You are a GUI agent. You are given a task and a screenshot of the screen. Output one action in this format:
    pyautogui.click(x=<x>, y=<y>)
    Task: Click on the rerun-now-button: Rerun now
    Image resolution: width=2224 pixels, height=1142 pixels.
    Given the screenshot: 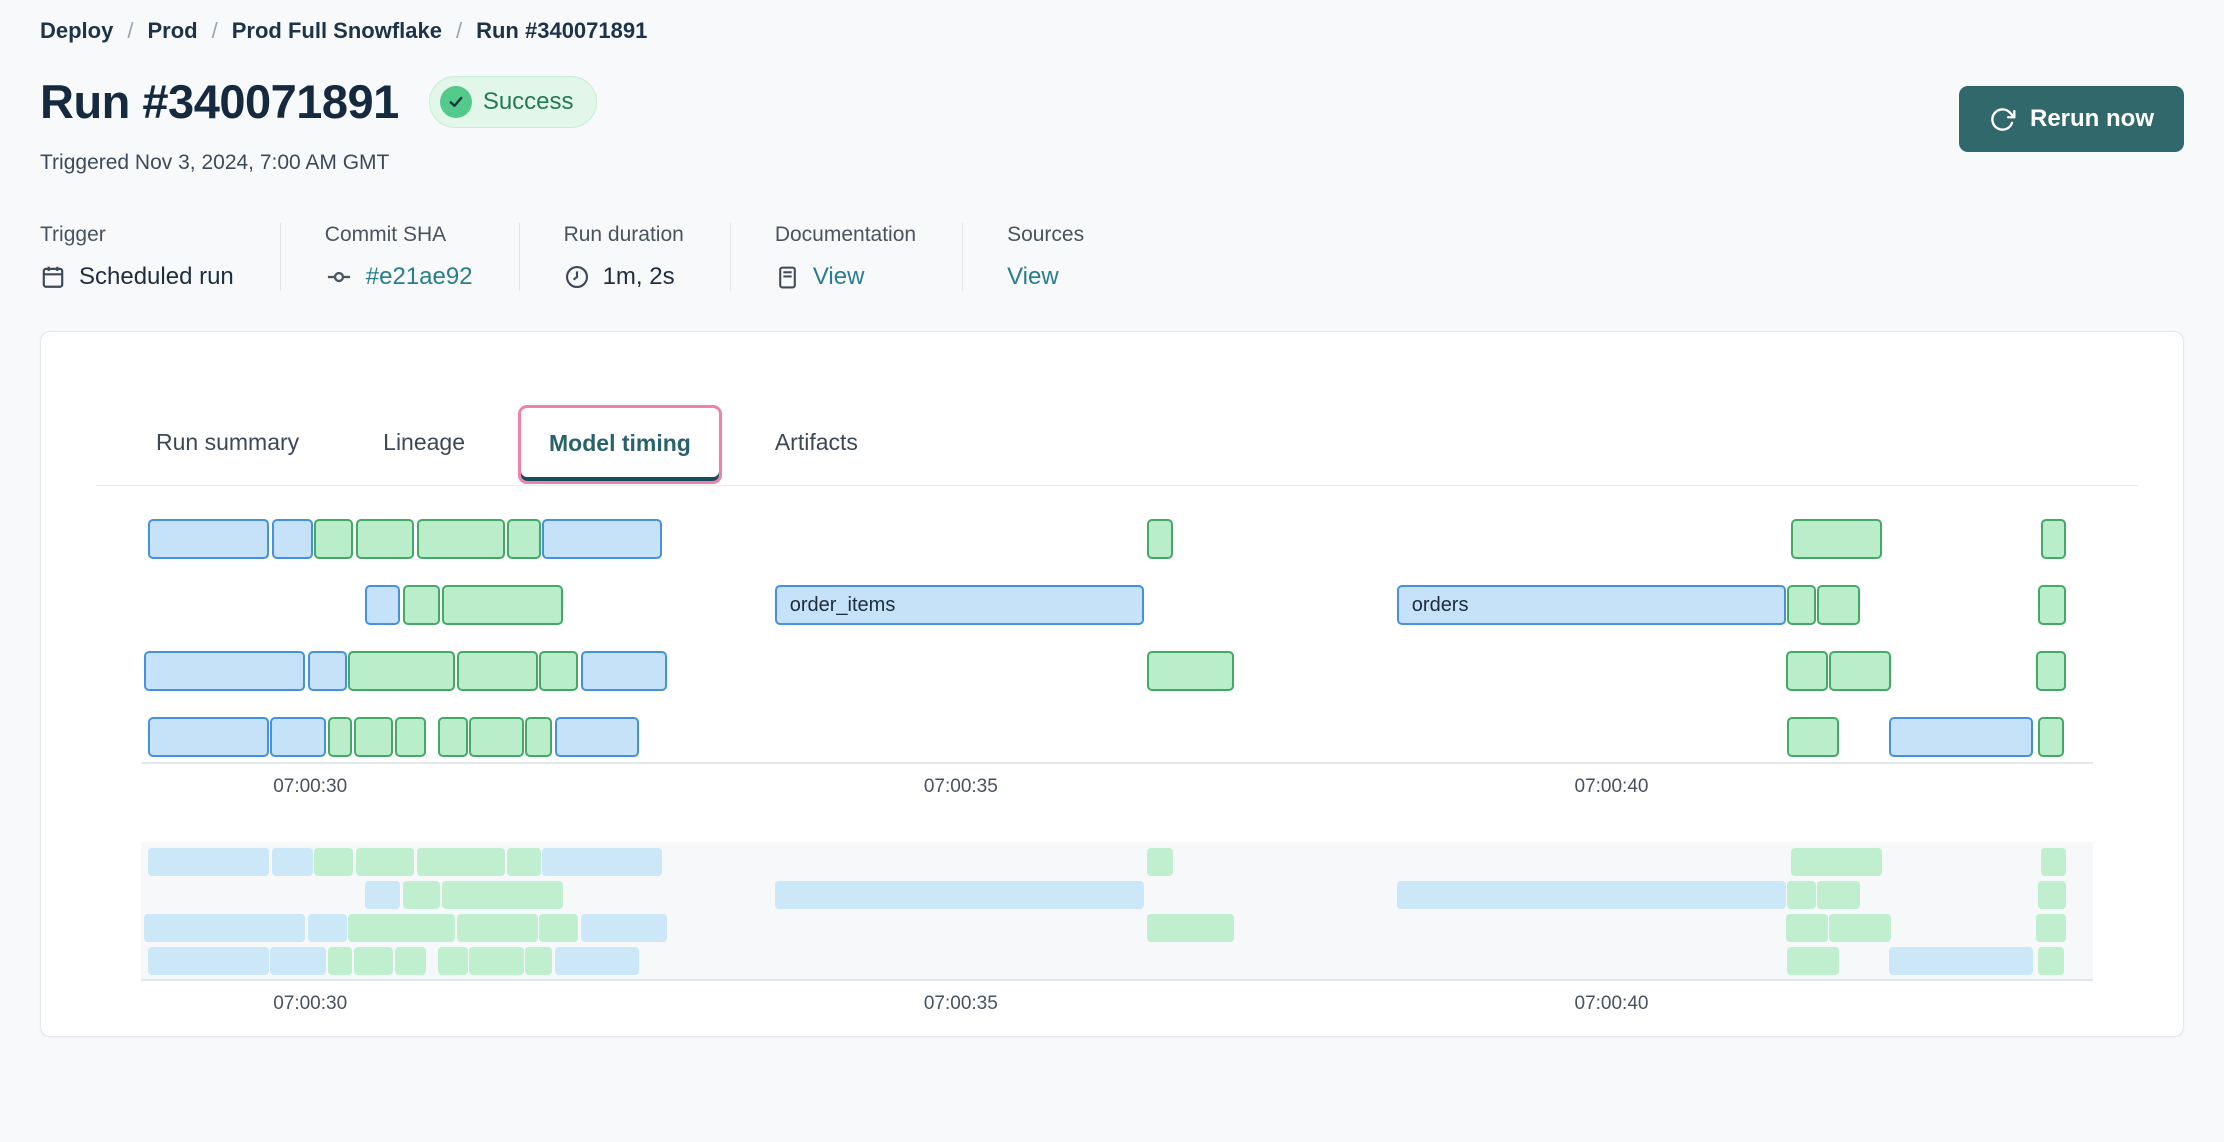 What is the action you would take?
    pyautogui.click(x=2071, y=119)
    